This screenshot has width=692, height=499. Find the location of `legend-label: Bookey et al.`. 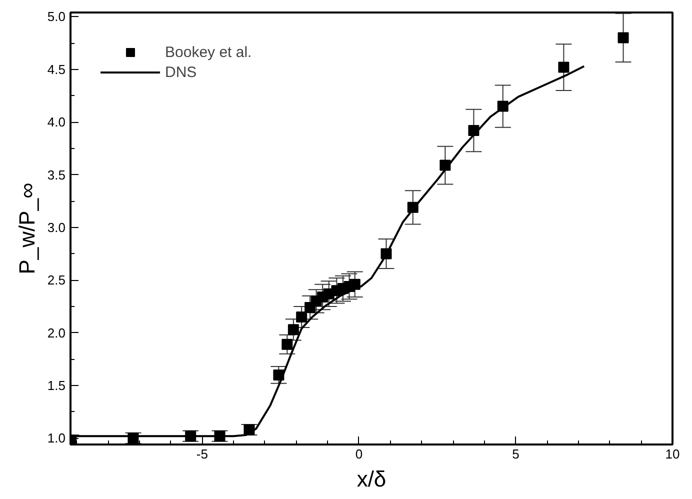

legend-label: Bookey et al. is located at coordinates (208, 52).